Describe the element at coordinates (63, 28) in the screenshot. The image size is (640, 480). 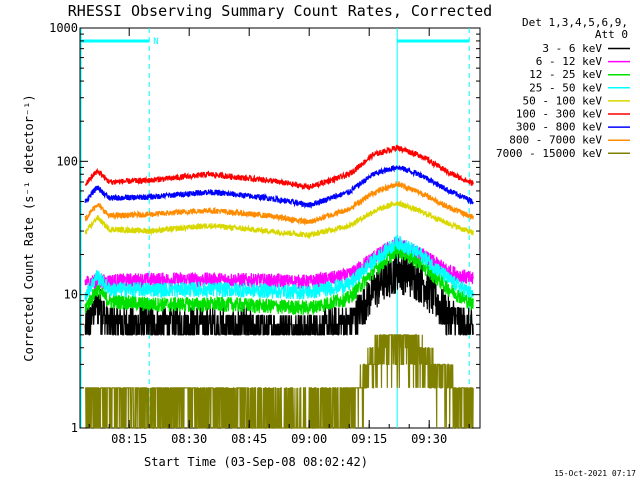
I see `y-tick-label: 1000` at that location.